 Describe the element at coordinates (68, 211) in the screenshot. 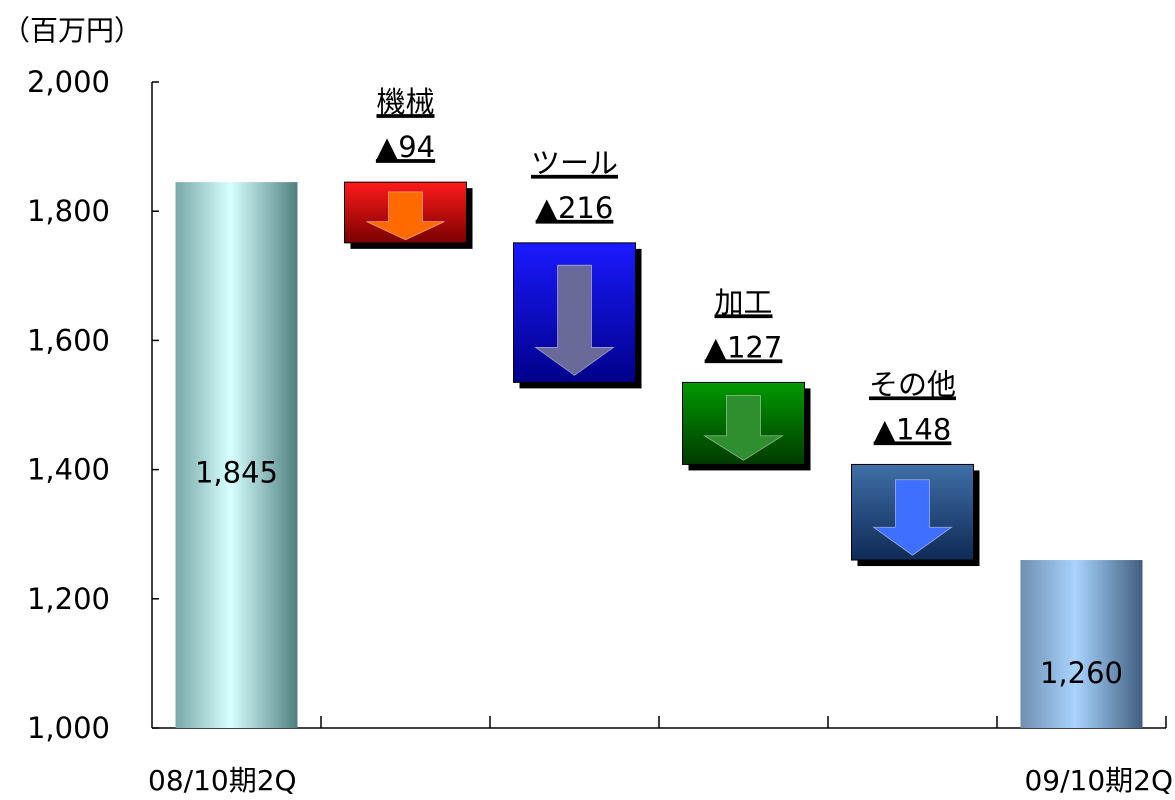

I see `y-tick-label: 1,800` at that location.